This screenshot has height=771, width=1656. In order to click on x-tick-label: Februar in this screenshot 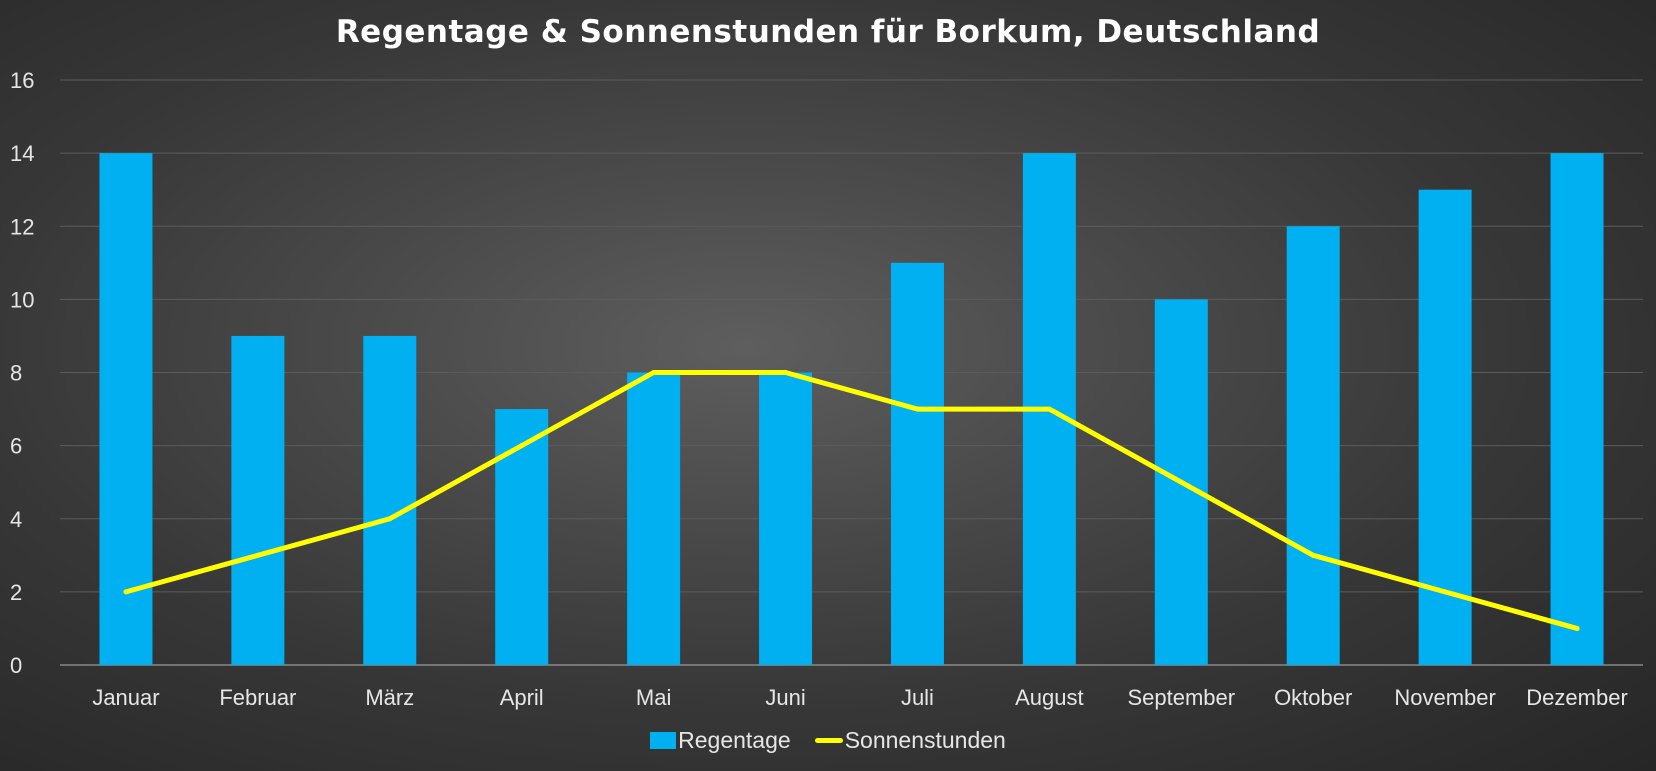, I will do `click(257, 697)`.